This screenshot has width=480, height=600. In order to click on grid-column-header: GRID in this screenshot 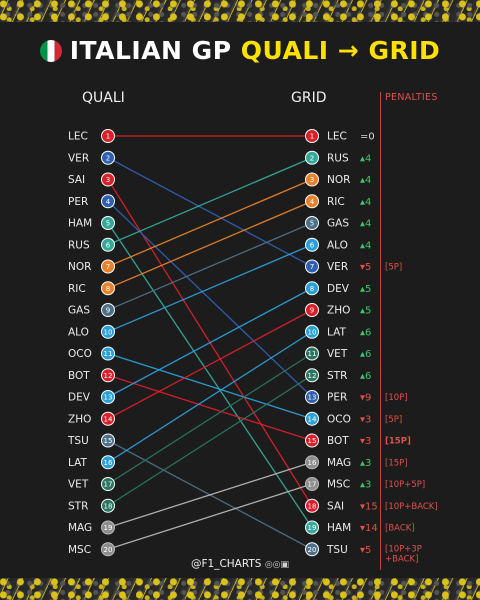, I will do `click(309, 98)`.